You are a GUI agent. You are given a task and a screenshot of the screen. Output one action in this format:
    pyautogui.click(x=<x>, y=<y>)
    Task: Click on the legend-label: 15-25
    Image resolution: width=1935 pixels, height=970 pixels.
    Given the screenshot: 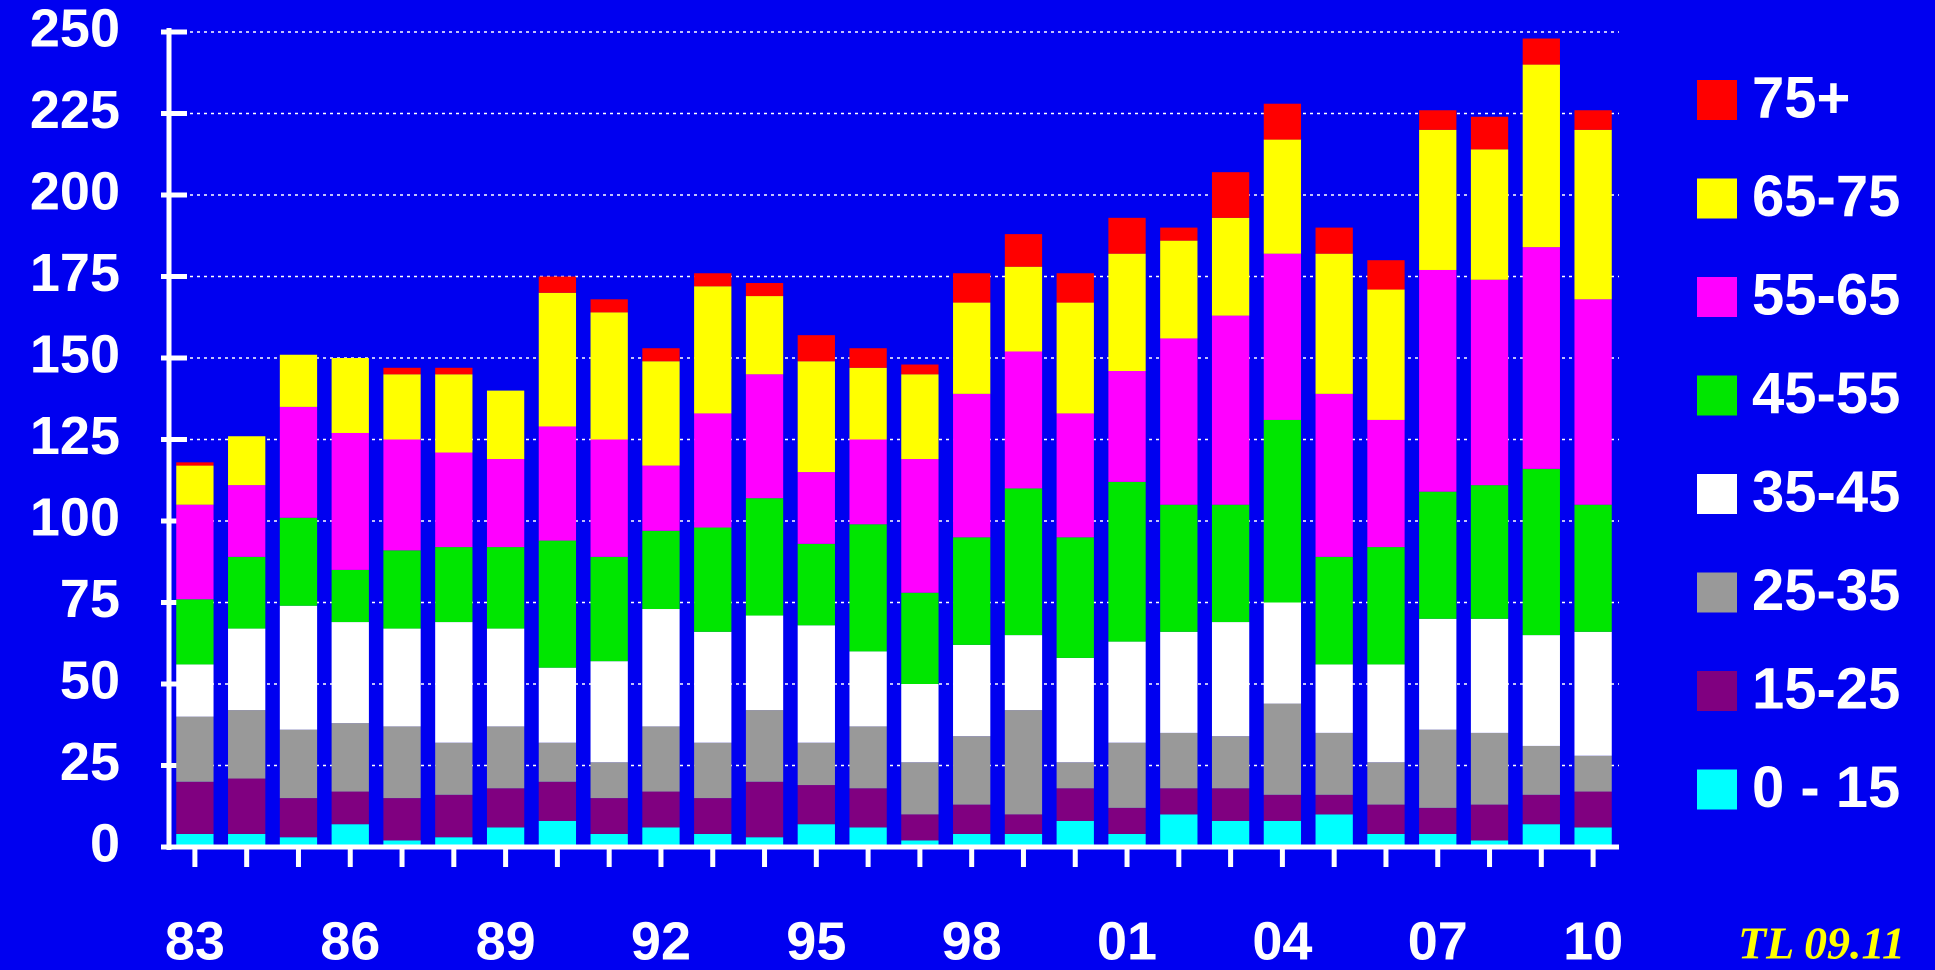 What is the action you would take?
    pyautogui.click(x=1826, y=688)
    